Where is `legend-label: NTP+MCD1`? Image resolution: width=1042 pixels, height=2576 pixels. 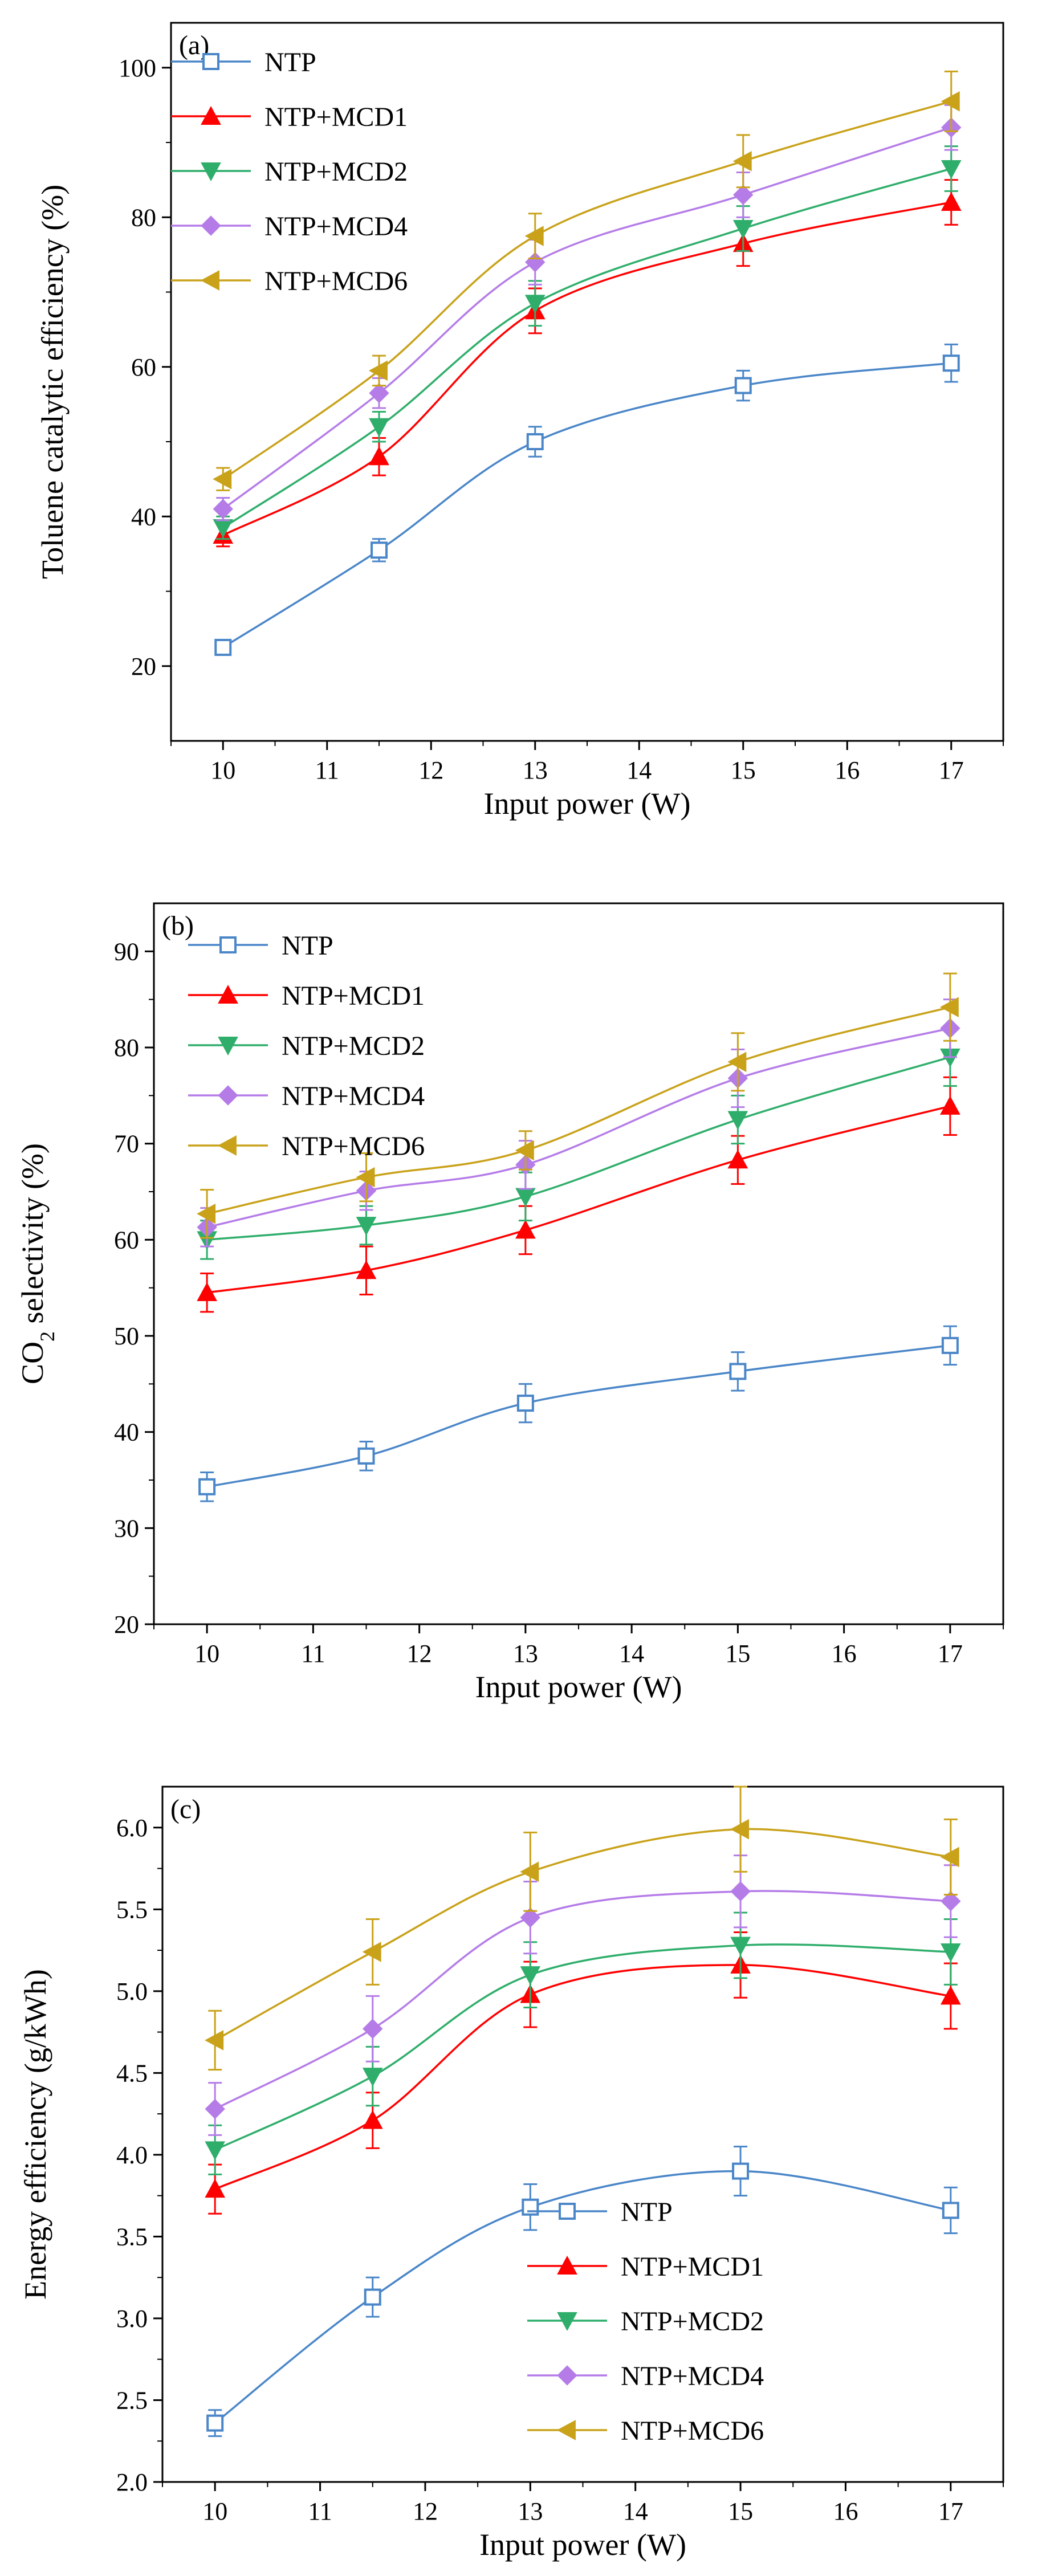 legend-label: NTP+MCD1 is located at coordinates (354, 996).